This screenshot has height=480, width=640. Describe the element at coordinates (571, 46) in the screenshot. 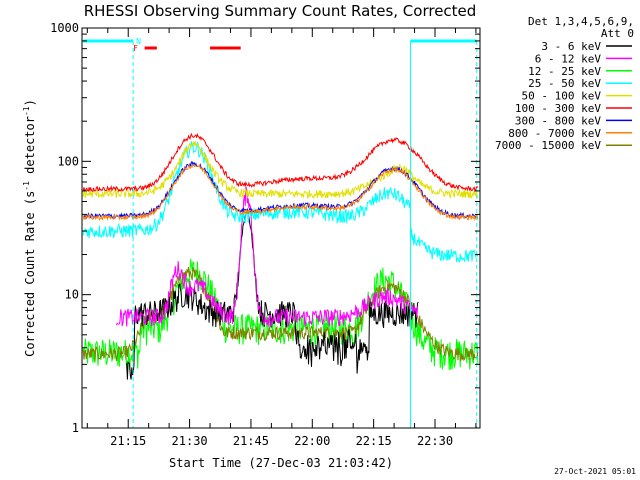

I see `legend-label: 3 - 6 keV` at that location.